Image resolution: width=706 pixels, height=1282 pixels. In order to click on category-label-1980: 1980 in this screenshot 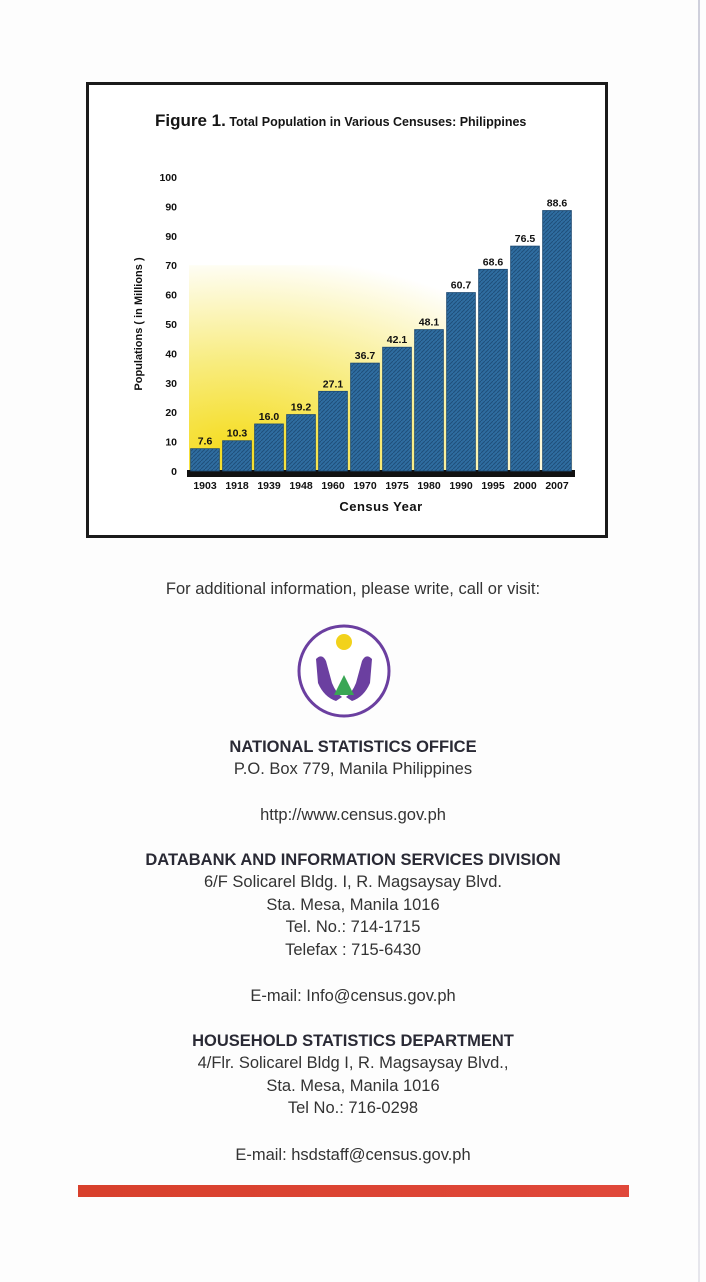, I will do `click(429, 486)`.